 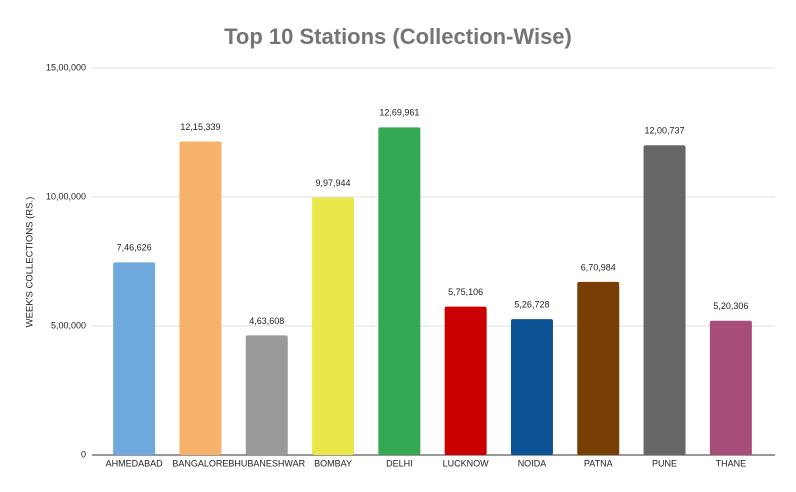 What do you see at coordinates (398, 36) in the screenshot?
I see `chart-title: Top 10 Stations (Collection-Wise)` at bounding box center [398, 36].